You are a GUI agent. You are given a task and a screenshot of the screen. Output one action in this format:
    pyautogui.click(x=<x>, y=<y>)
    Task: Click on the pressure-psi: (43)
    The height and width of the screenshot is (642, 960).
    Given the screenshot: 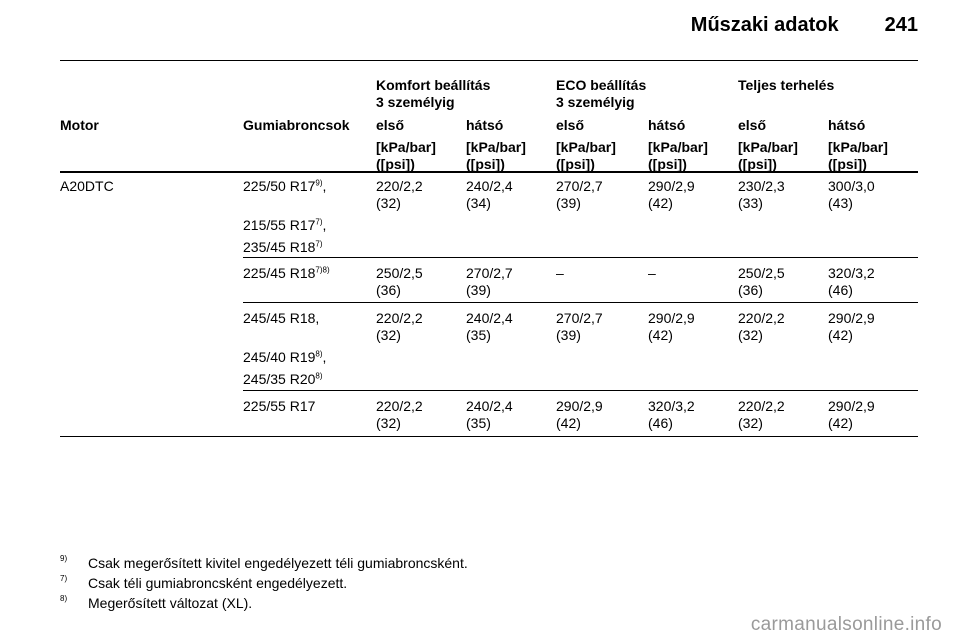 What is the action you would take?
    pyautogui.click(x=840, y=203)
    